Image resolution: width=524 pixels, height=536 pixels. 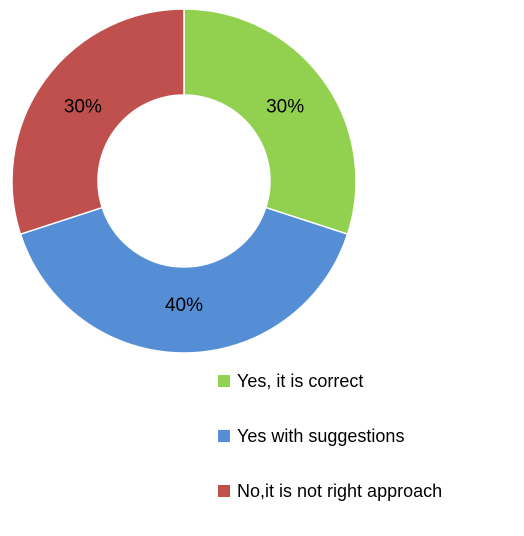 I want to click on slice-not-right, so click(x=98, y=122).